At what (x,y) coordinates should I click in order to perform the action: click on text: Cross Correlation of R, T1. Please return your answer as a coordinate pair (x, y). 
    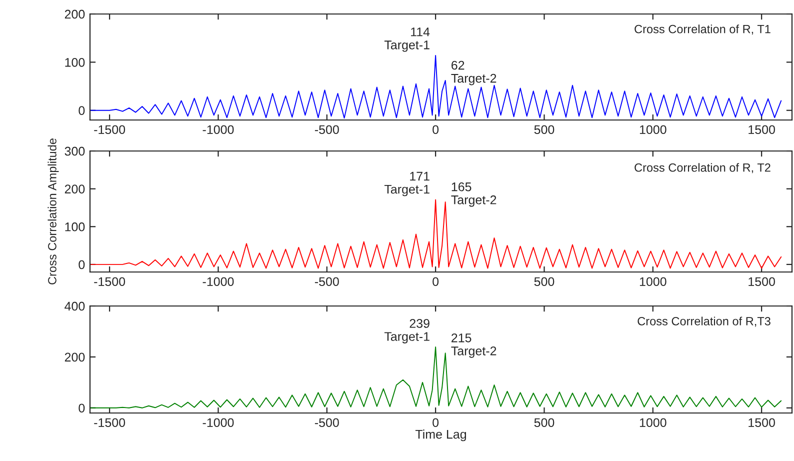
    Looking at the image, I should click on (702, 29).